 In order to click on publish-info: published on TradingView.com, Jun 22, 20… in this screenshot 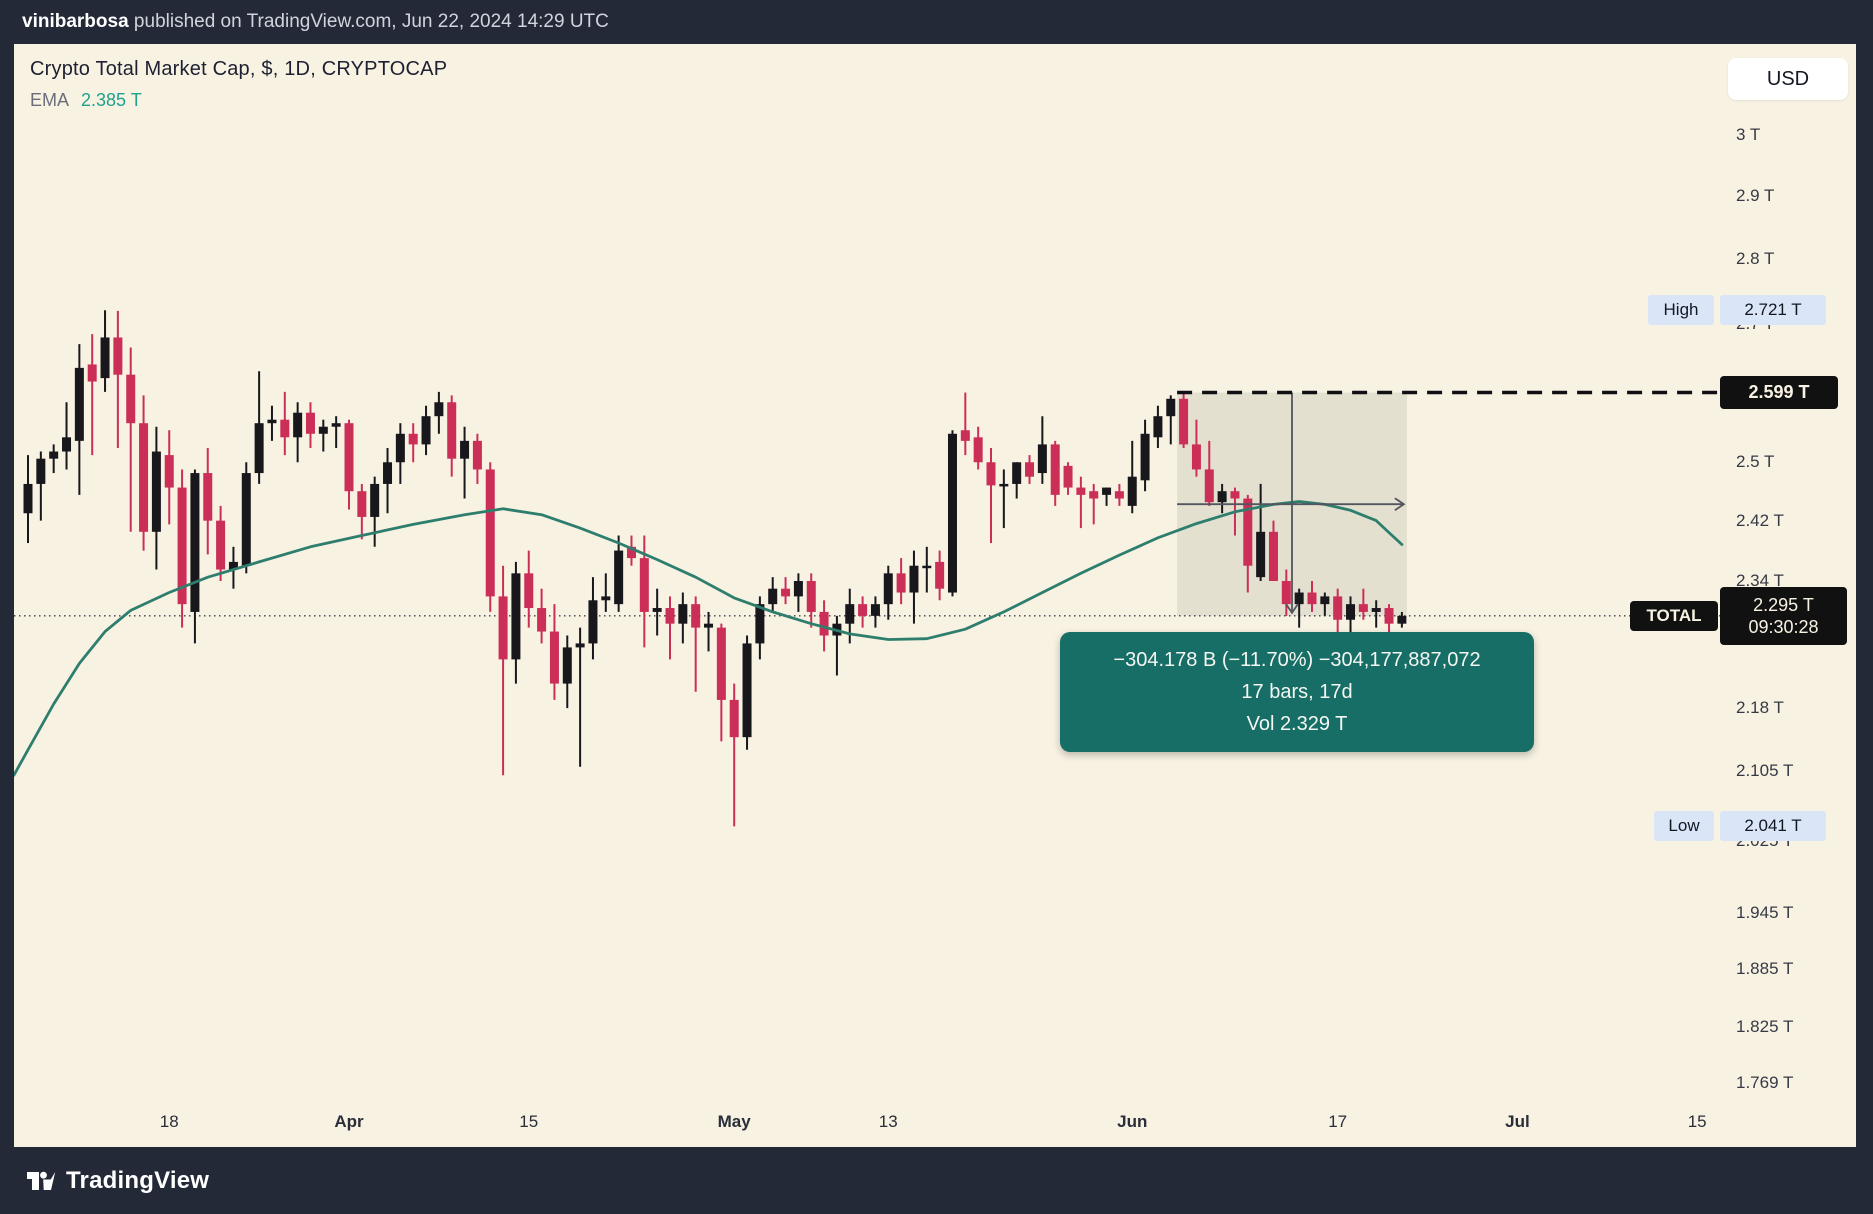, I will do `click(368, 21)`.